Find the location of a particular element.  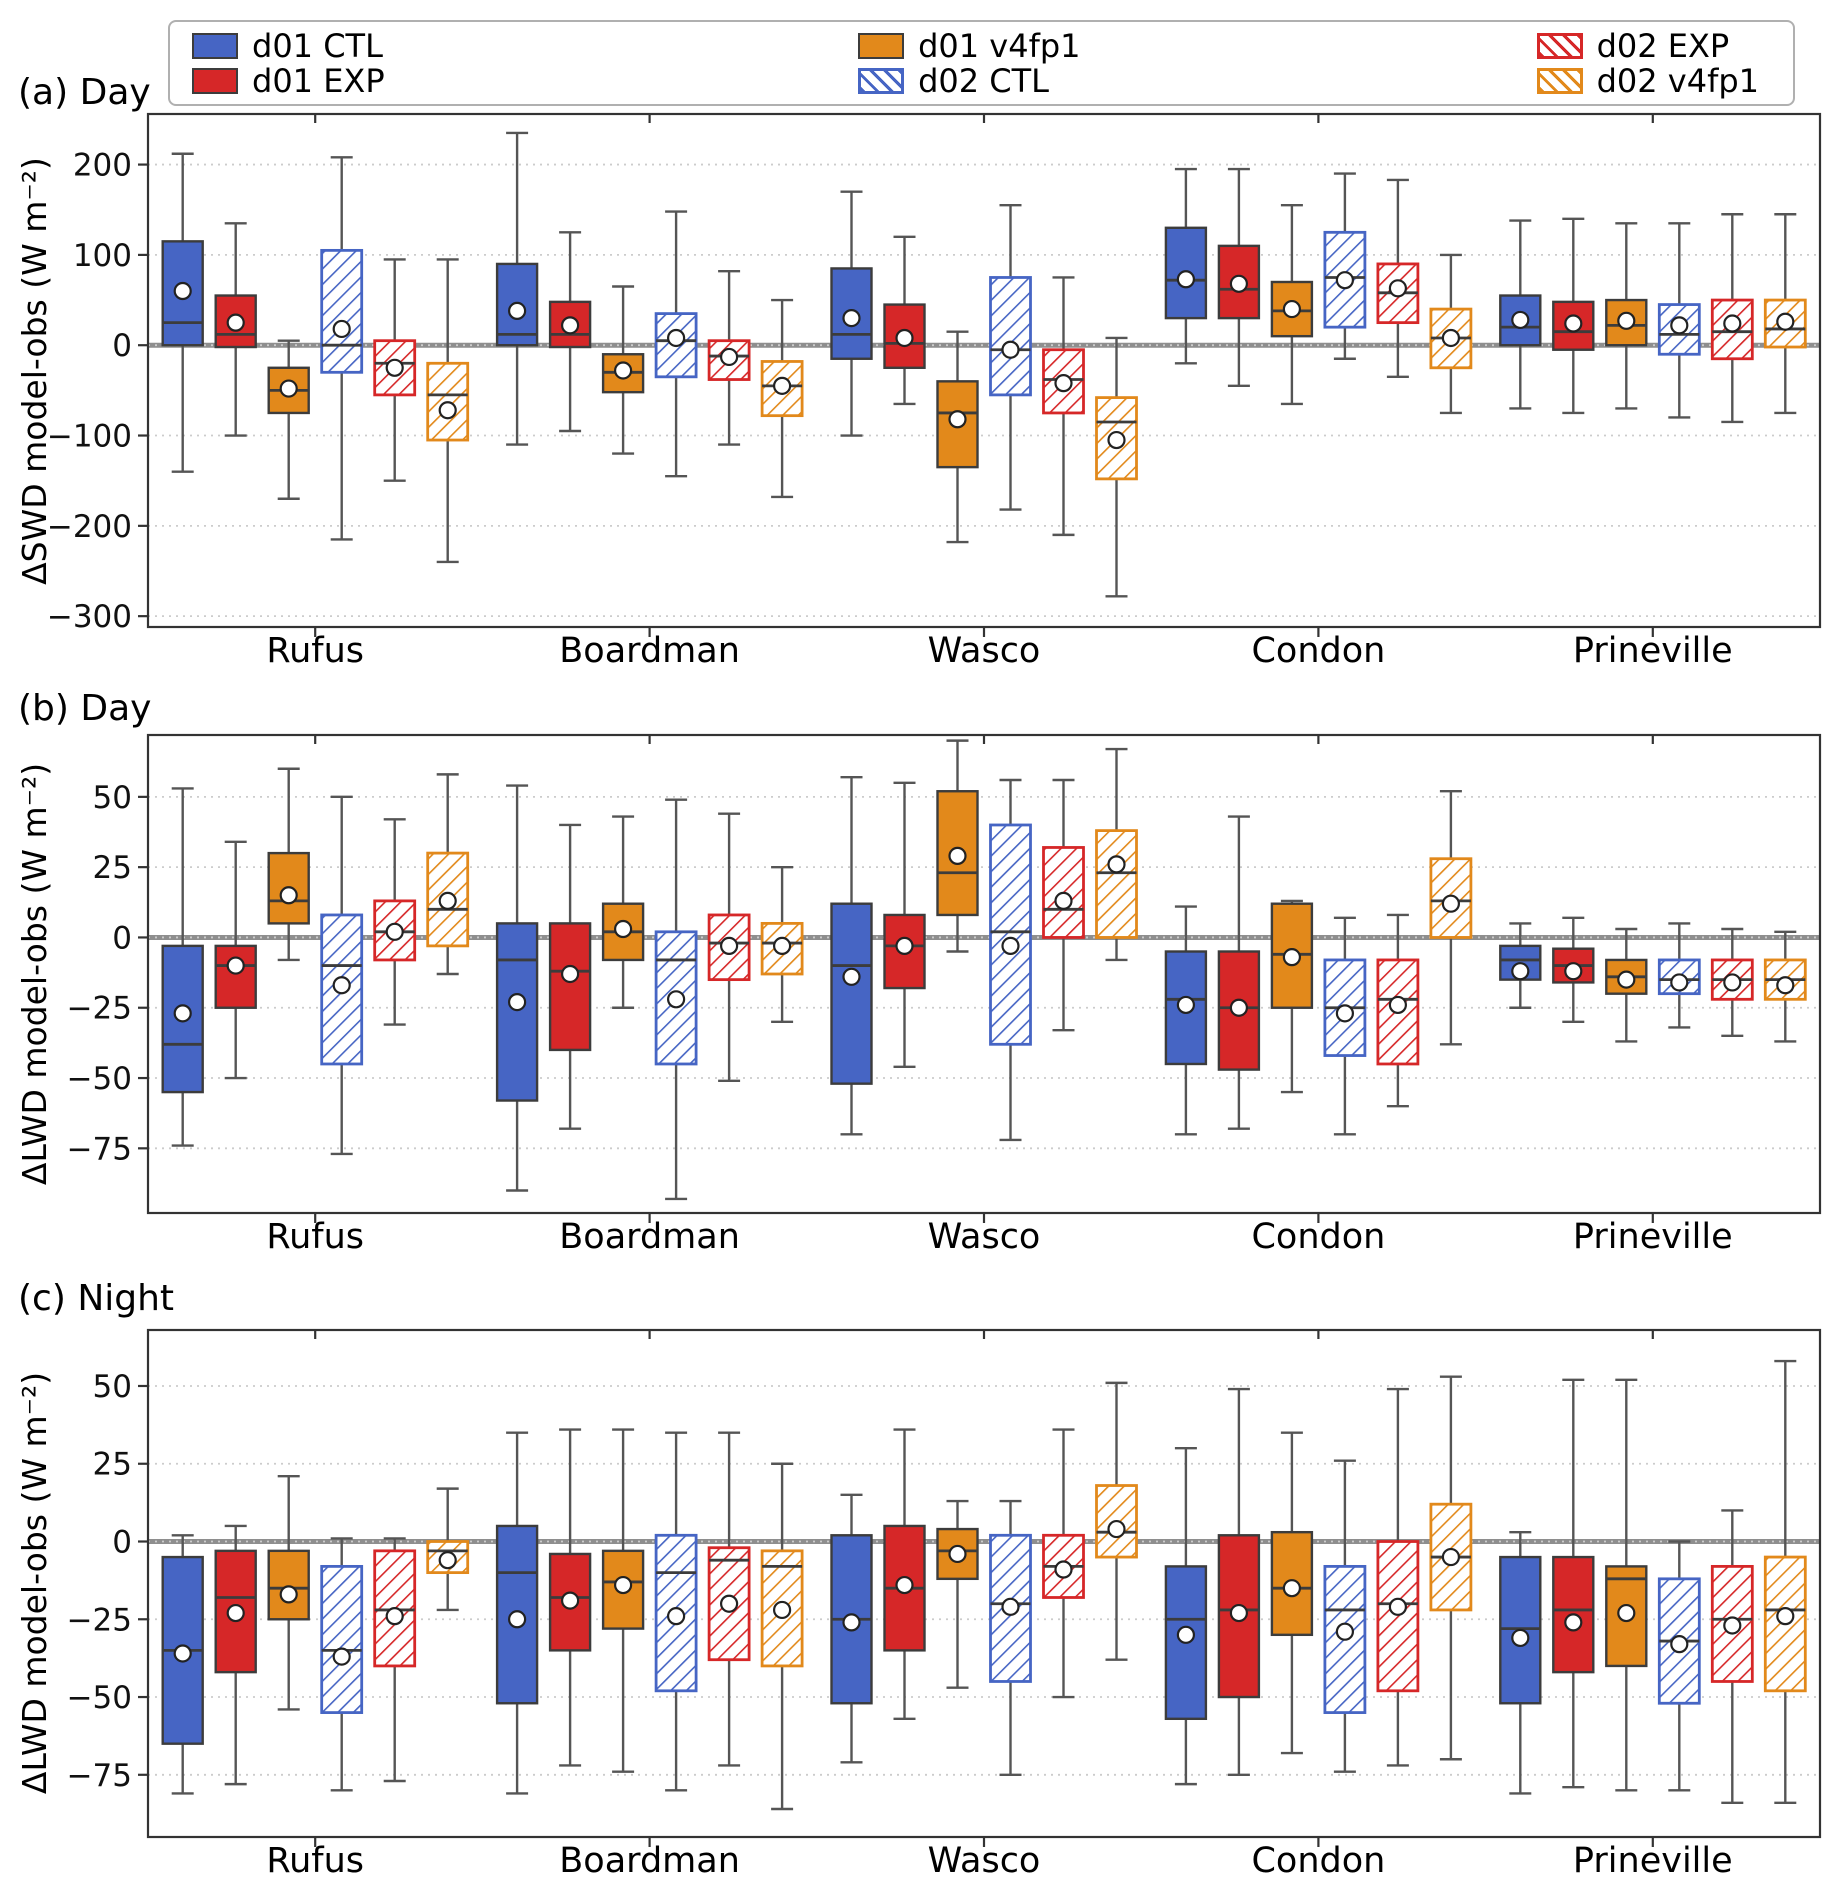

legend-label-d02-v4fp1: d02 v4fp1 is located at coordinates (1677, 80).